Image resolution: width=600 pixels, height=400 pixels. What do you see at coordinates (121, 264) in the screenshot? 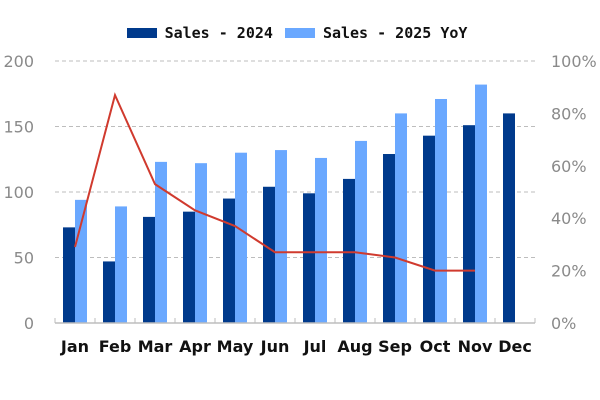
I see `bar-2025-feb` at bounding box center [121, 264].